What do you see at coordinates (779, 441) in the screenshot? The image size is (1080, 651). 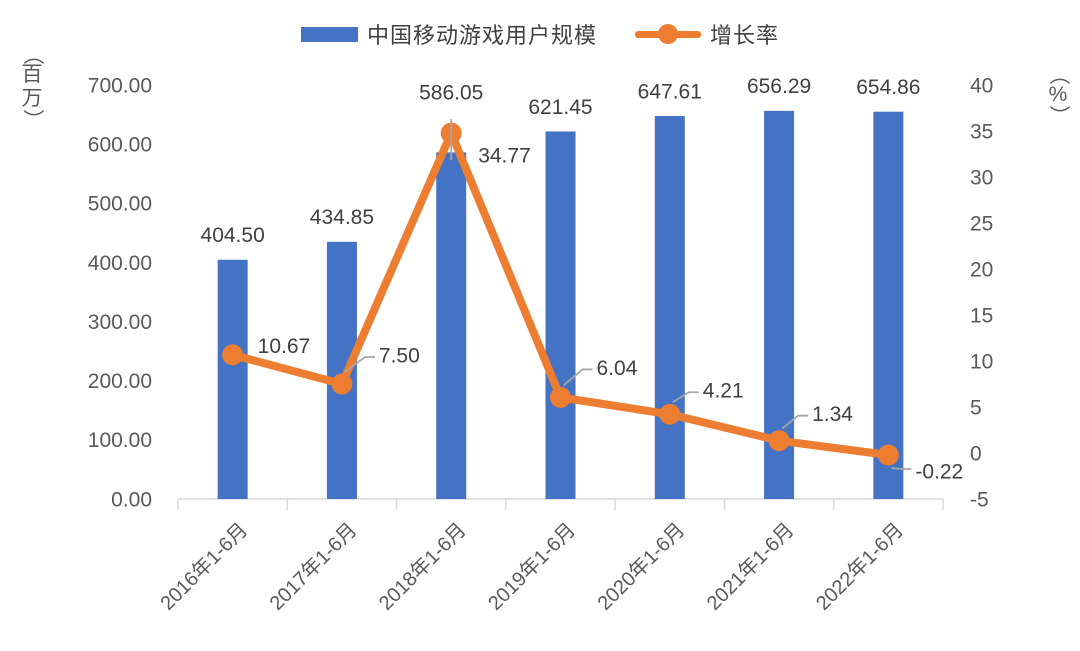 I see `line-point-2021年1-6月` at bounding box center [779, 441].